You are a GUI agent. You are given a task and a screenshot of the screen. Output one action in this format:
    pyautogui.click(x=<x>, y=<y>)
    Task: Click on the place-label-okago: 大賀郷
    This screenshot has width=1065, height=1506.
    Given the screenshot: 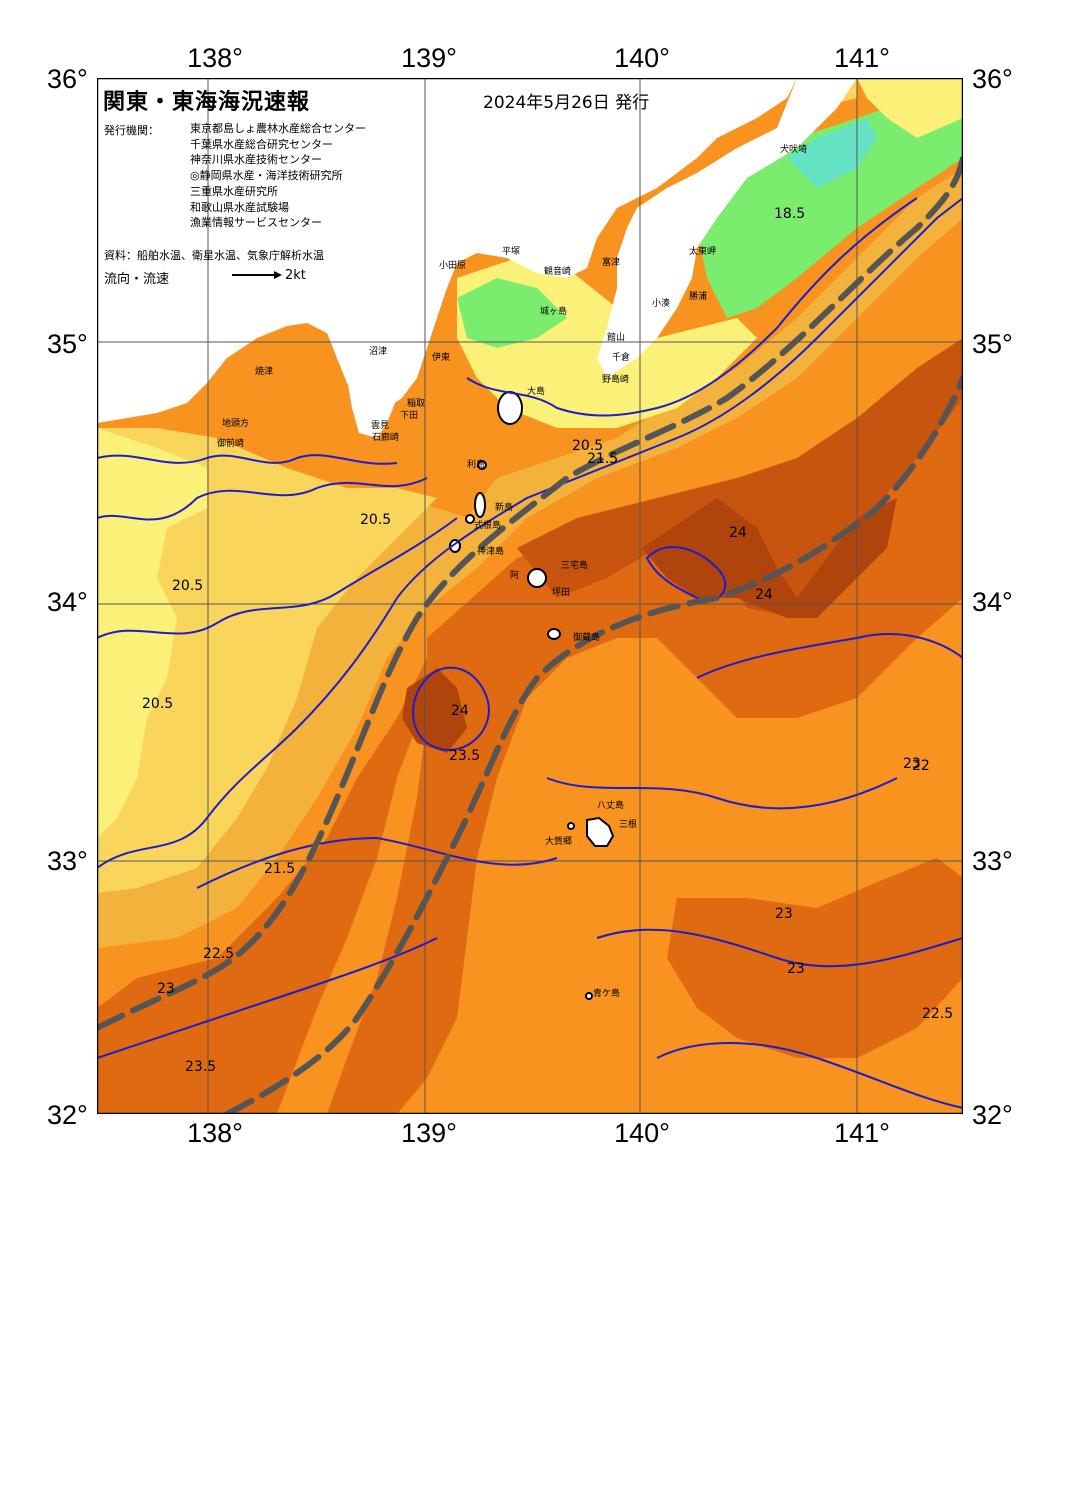 What is the action you would take?
    pyautogui.click(x=558, y=841)
    